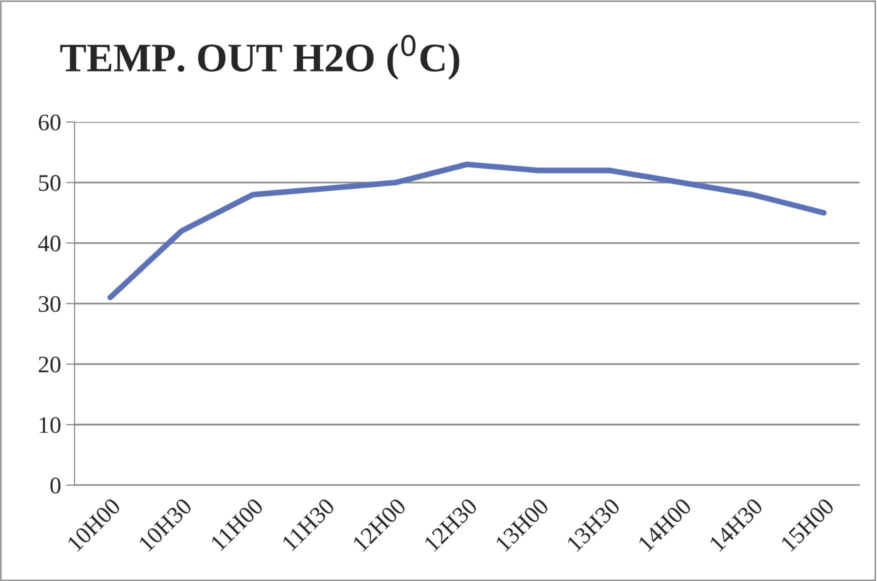 This screenshot has height=581, width=877. I want to click on y-tick-label: 10, so click(50, 425).